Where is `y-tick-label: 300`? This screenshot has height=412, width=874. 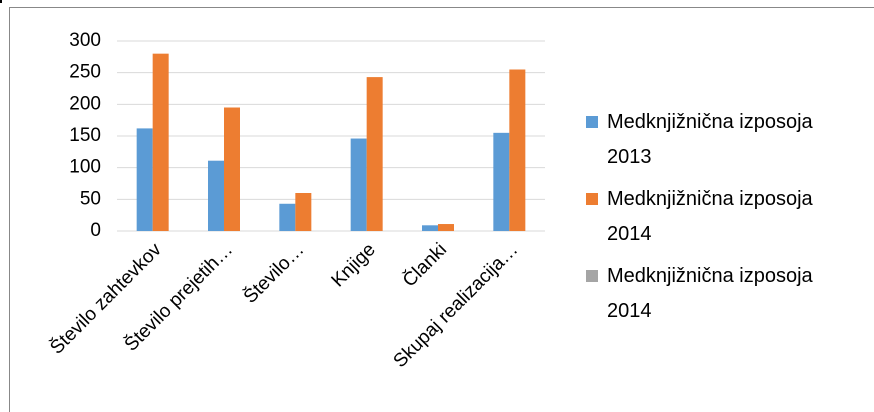 y-tick-label: 300 is located at coordinates (85, 40).